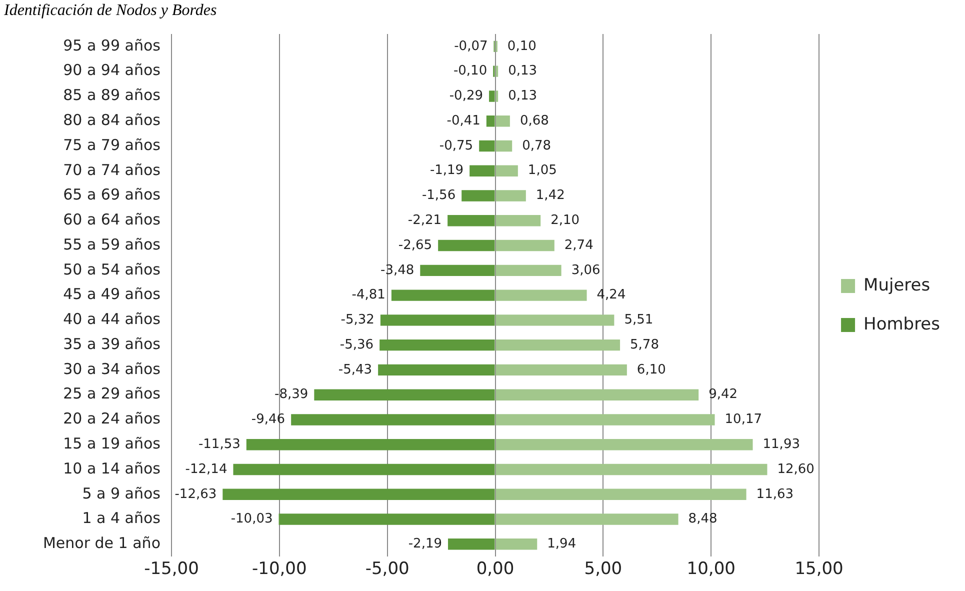 The image size is (965, 591). What do you see at coordinates (112, 70) in the screenshot?
I see `y-tick-label: 90 a 94 años` at bounding box center [112, 70].